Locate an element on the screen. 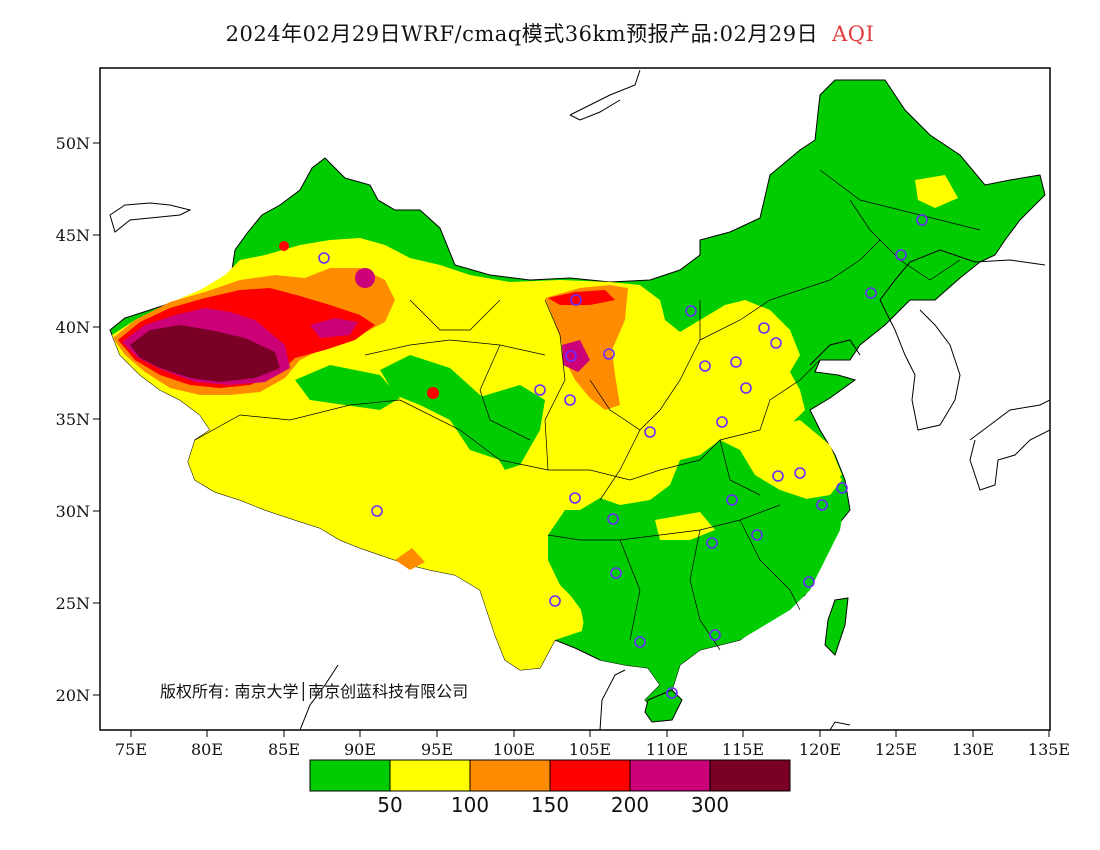  legend-colorbar is located at coordinates (550, 775).